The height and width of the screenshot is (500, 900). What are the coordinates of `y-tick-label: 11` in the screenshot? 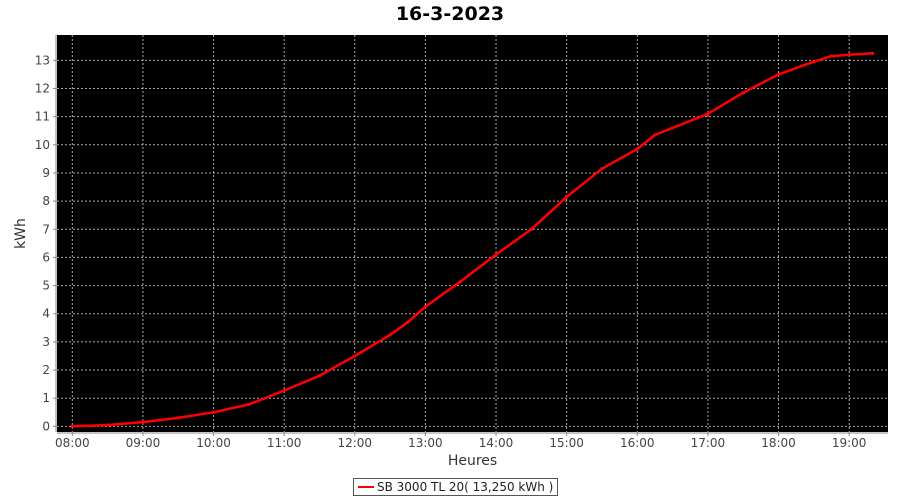 It's located at (42, 117).